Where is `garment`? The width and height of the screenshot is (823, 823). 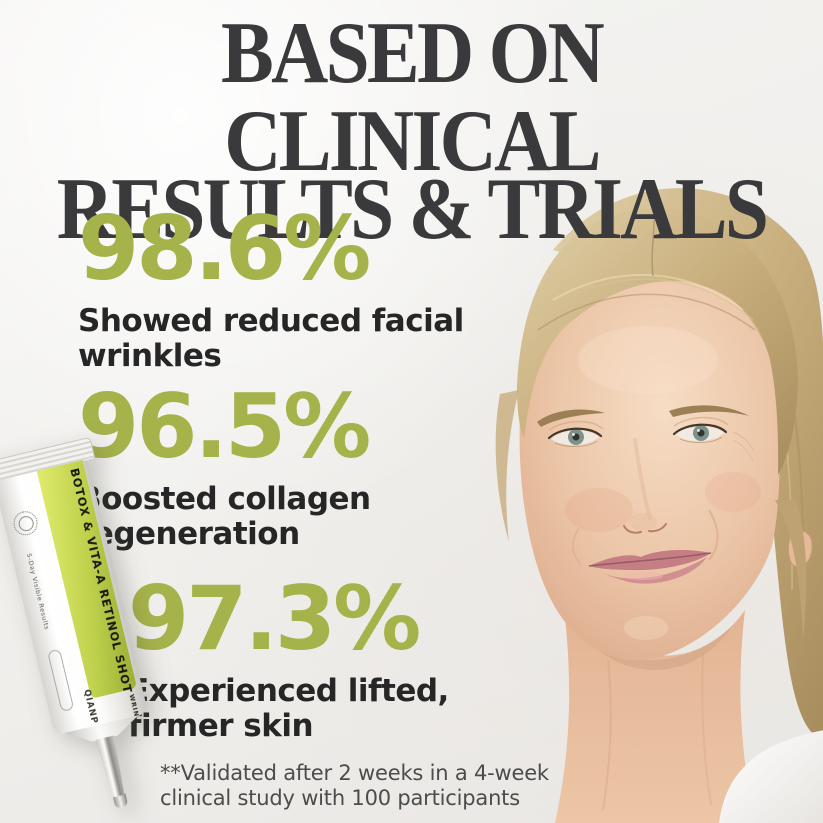 garment is located at coordinates (771, 776).